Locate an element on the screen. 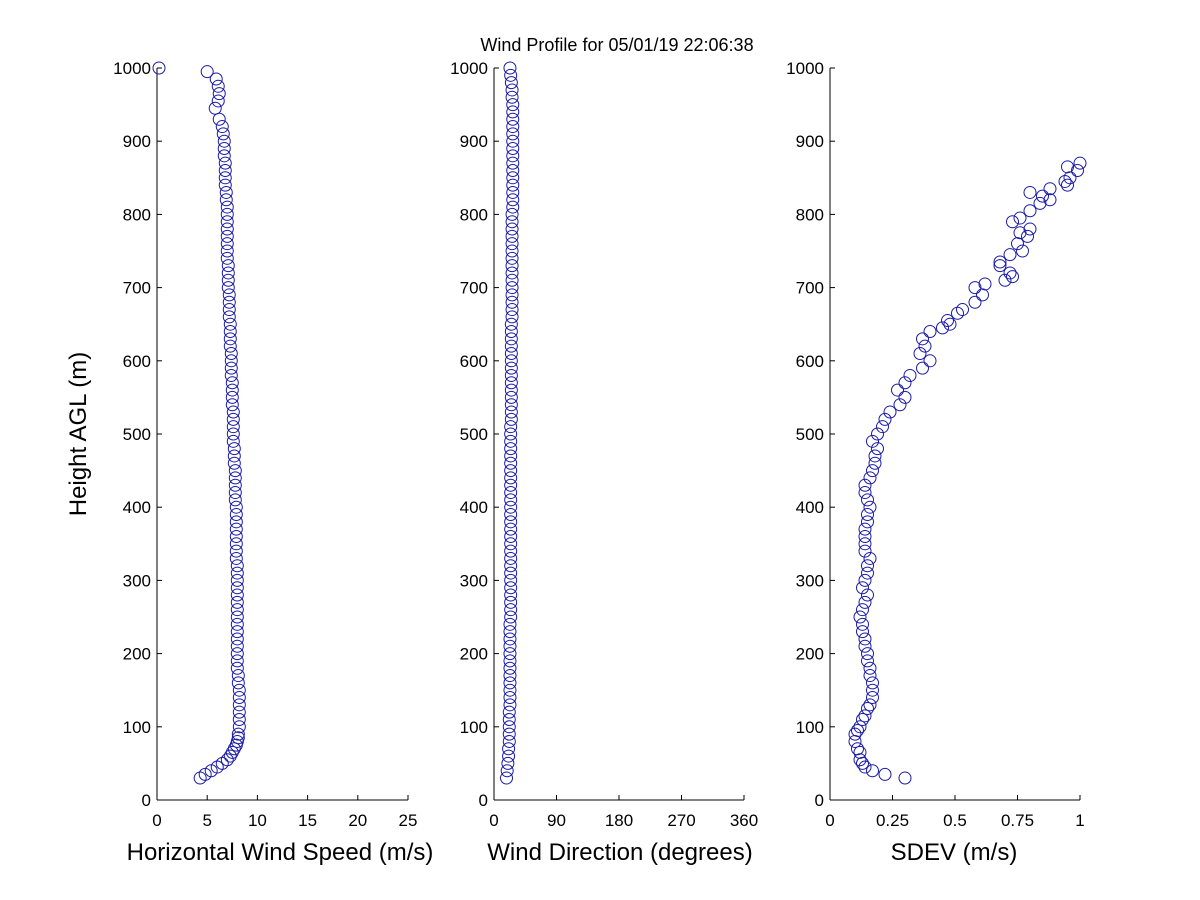 Image resolution: width=1200 pixels, height=900 pixels. x-tick-label: 15 is located at coordinates (307, 820).